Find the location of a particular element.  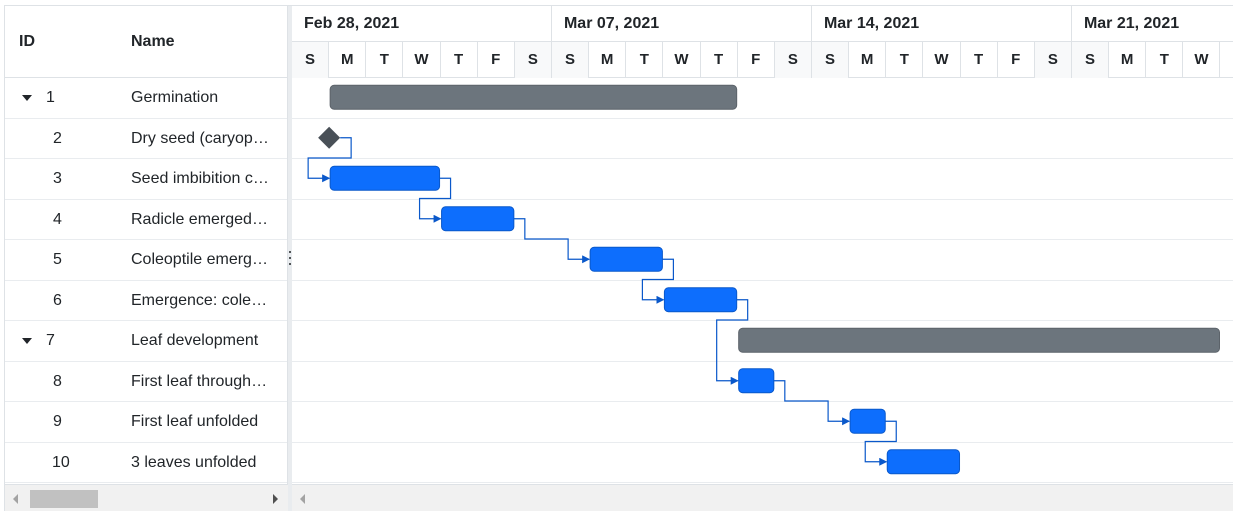

parent-task-row: 1 Germination is located at coordinates (146, 98).